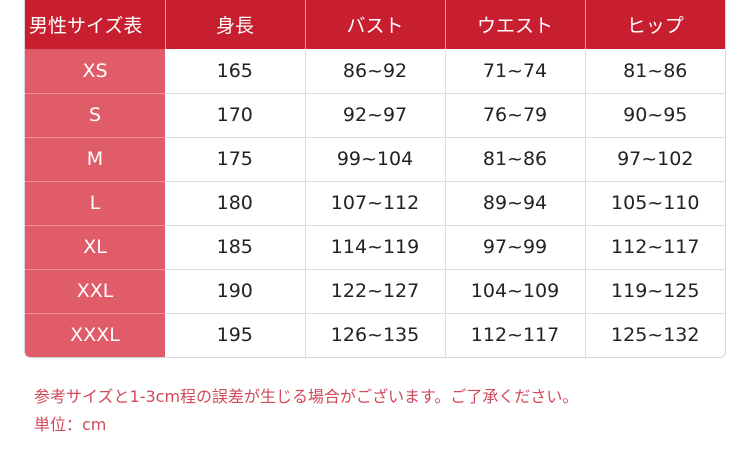 The image size is (750, 468). I want to click on cell-bust: 107~112, so click(375, 203).